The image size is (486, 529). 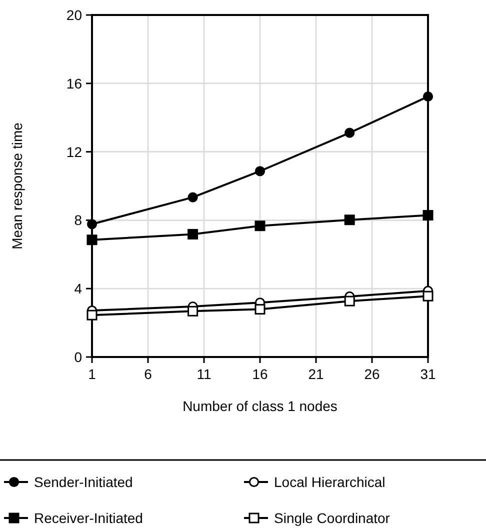 I want to click on x-tick-label: 26, so click(x=372, y=374).